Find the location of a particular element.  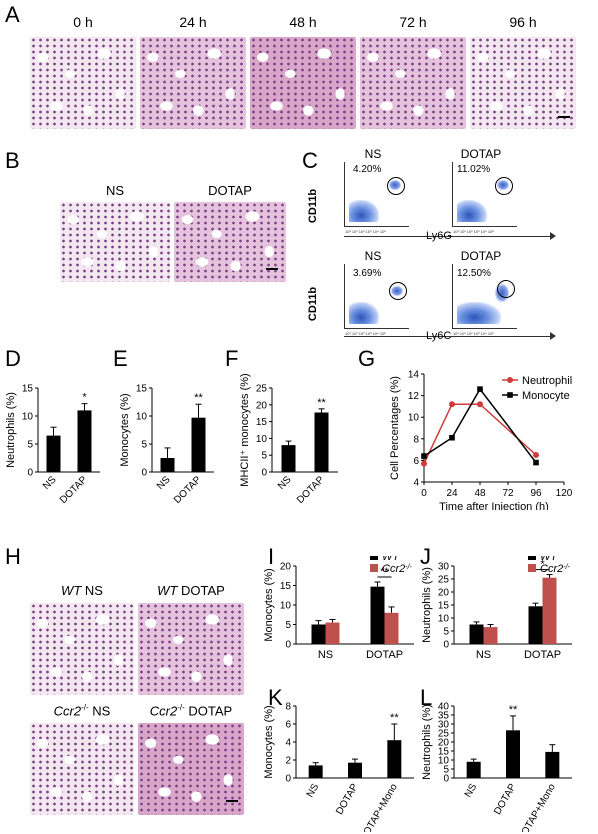

x-axis-label: Time after Injection (h) is located at coordinates (494, 505).